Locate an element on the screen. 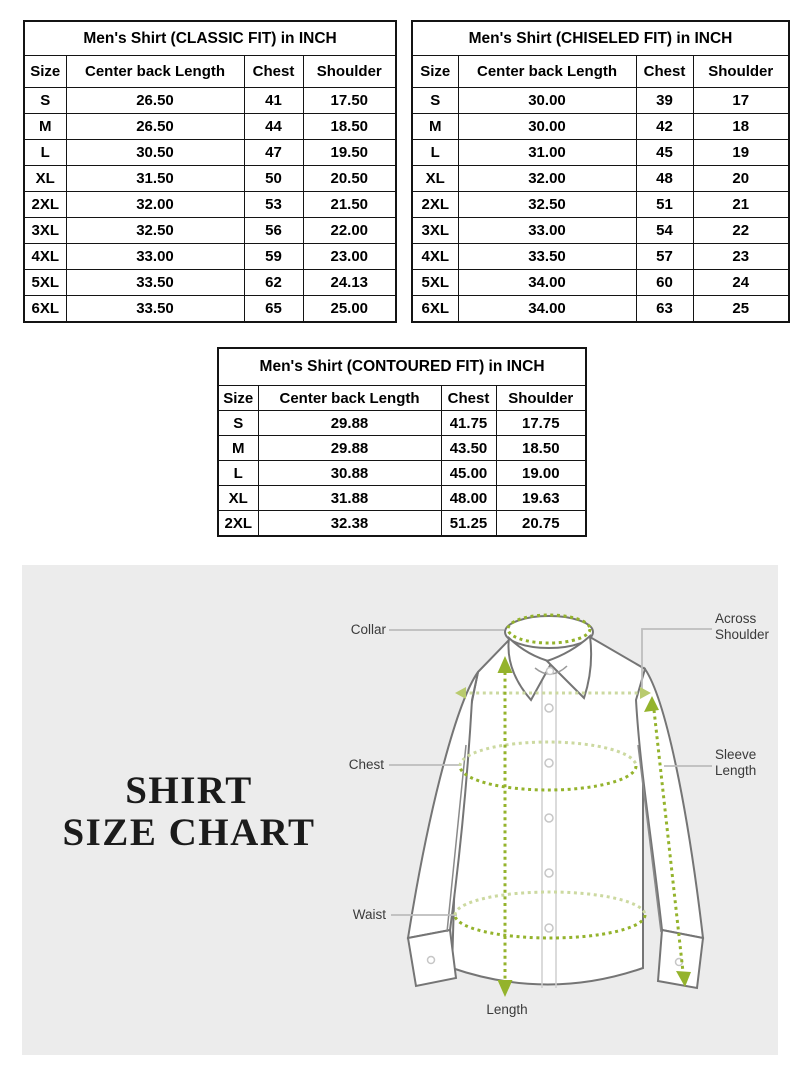 This screenshot has height=1077, width=800. table-title: Men's Shirt (CONTOURED FIT) in INCH is located at coordinates (402, 366).